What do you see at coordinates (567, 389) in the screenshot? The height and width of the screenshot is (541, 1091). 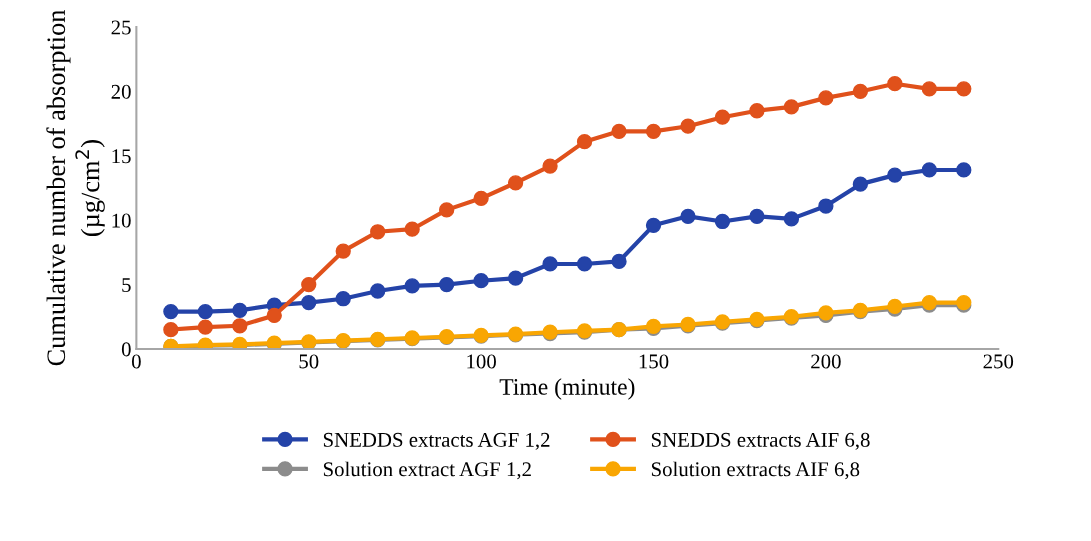 I see `x-axis-title: Time (minute)` at bounding box center [567, 389].